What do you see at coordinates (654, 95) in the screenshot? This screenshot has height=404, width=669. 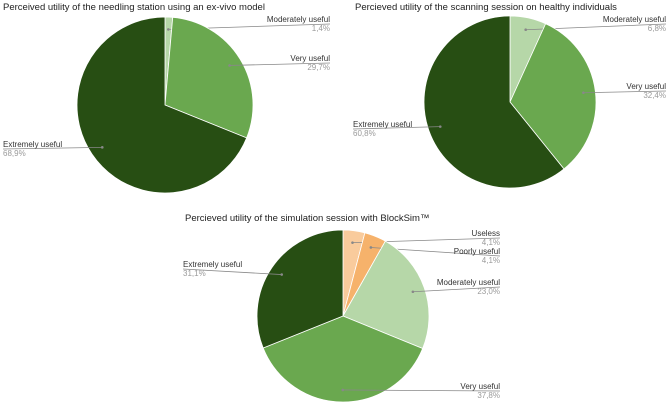 I see `slice-percent: 32,4%` at bounding box center [654, 95].